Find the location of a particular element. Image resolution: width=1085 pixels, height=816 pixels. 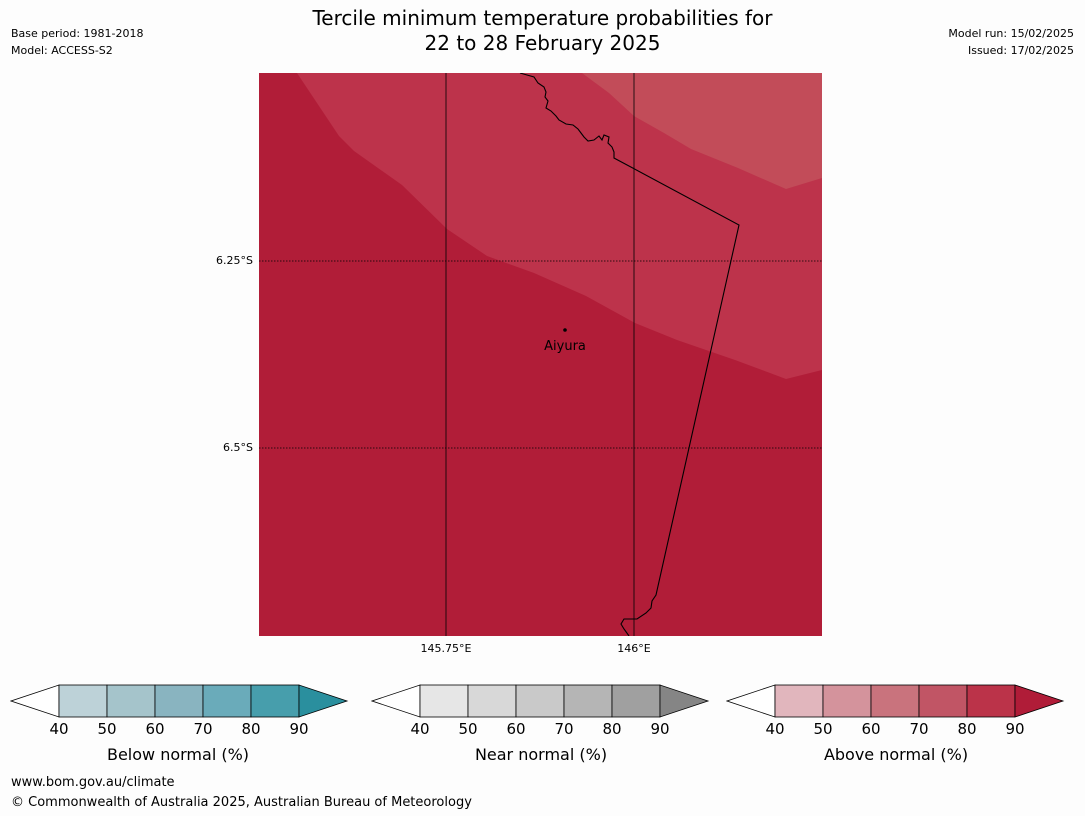

base-period: Base period: 1981-2018 is located at coordinates (77, 33).